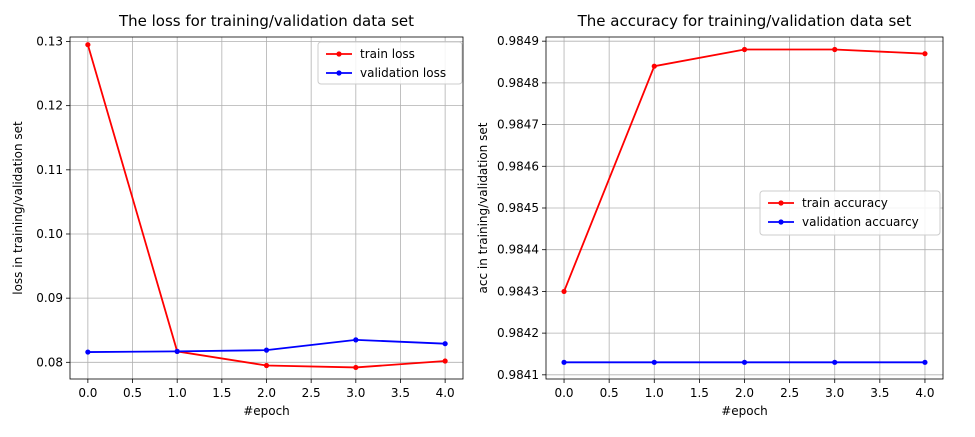  I want to click on loss-x-tick-label: 3.5, so click(400, 393).